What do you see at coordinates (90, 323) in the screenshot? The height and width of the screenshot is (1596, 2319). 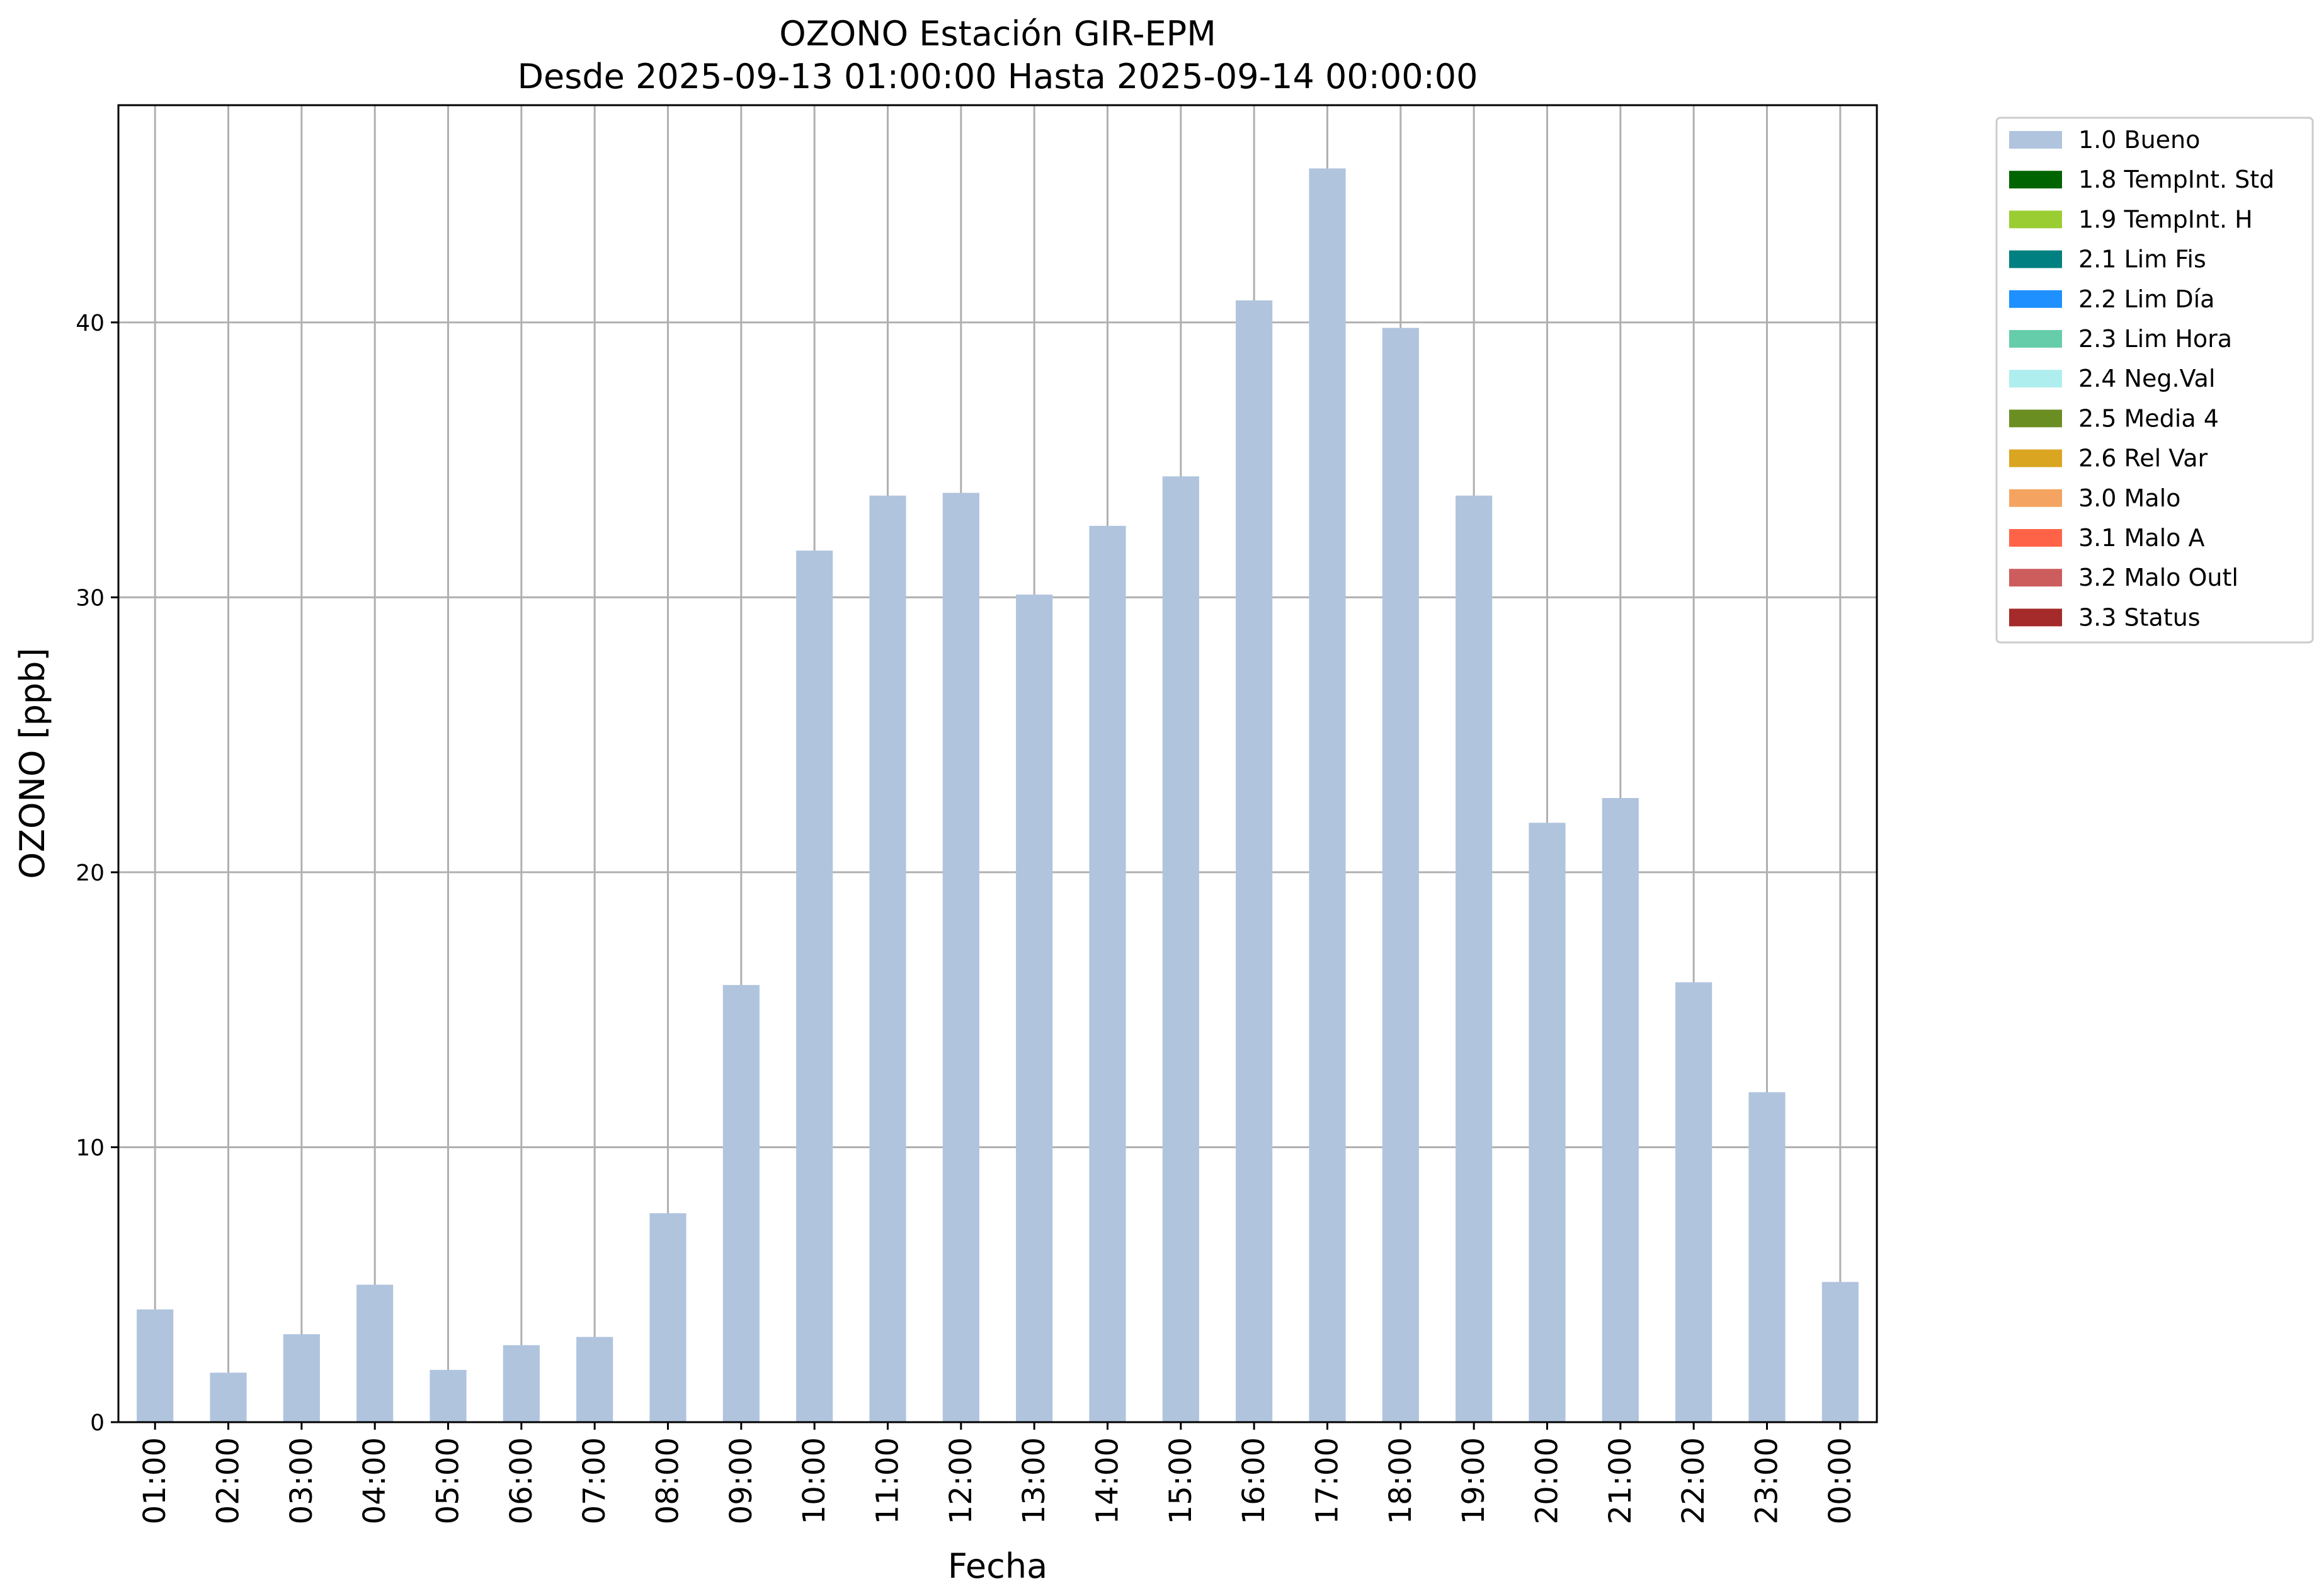 I see `y-tick-label: 40` at bounding box center [90, 323].